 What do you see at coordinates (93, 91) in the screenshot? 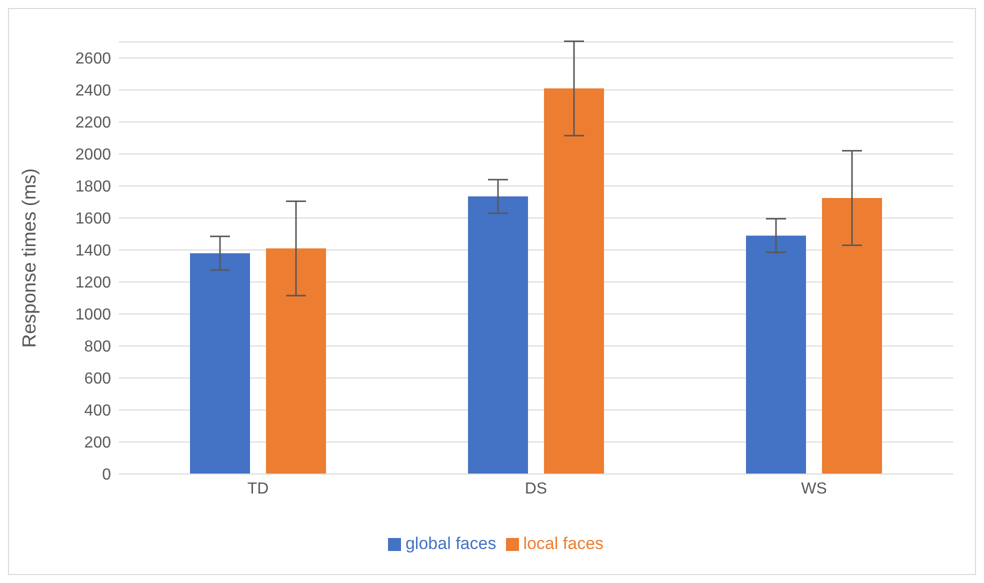
I see `y-tick-label: 2400` at bounding box center [93, 91].